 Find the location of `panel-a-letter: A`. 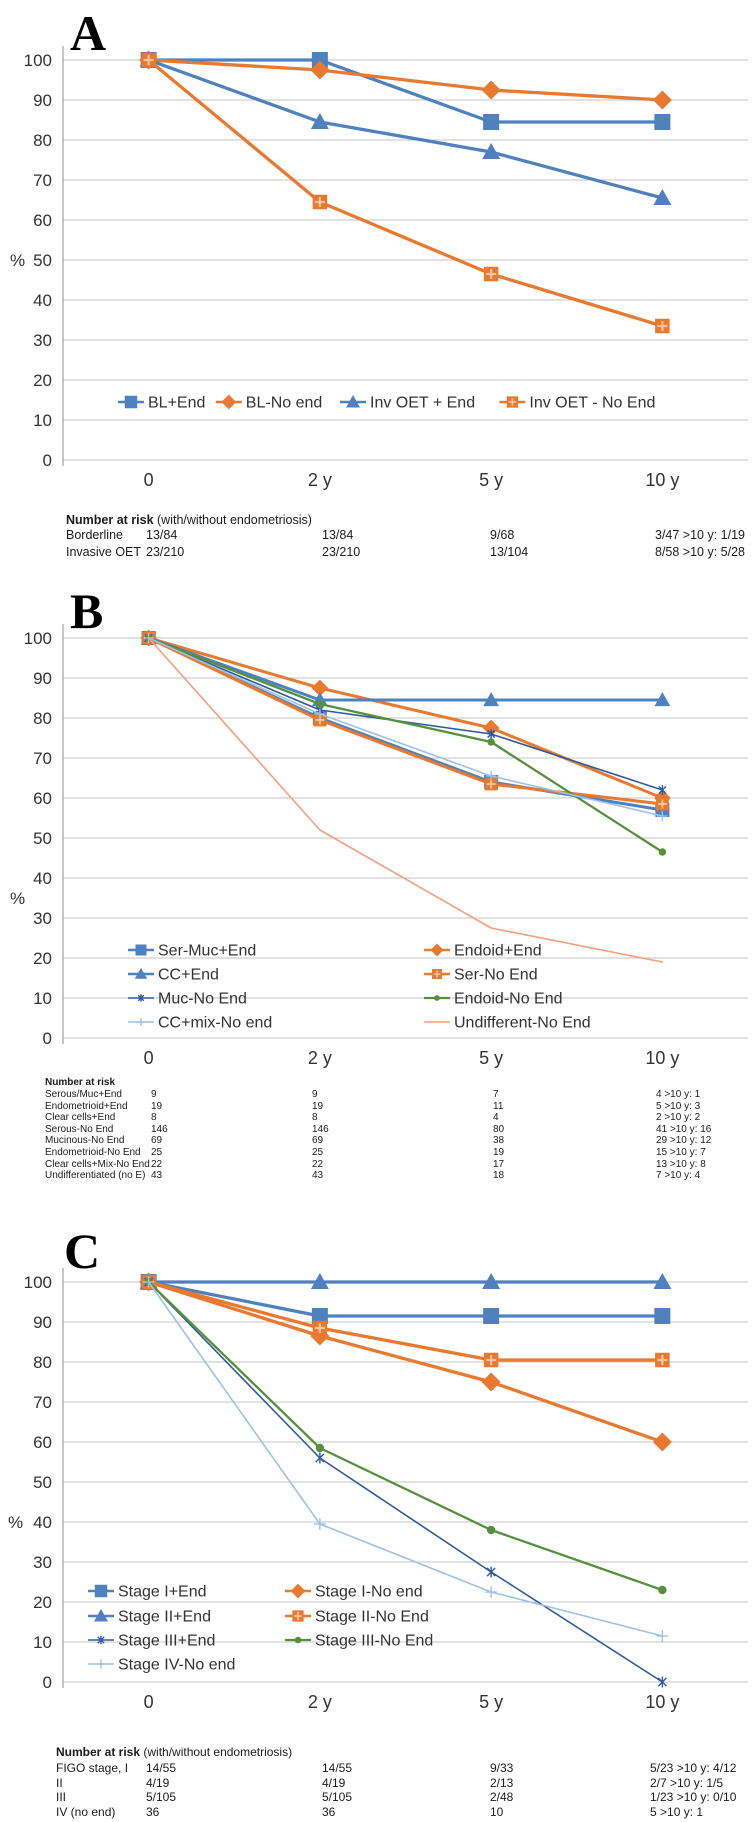

panel-a-letter: A is located at coordinates (88, 33).